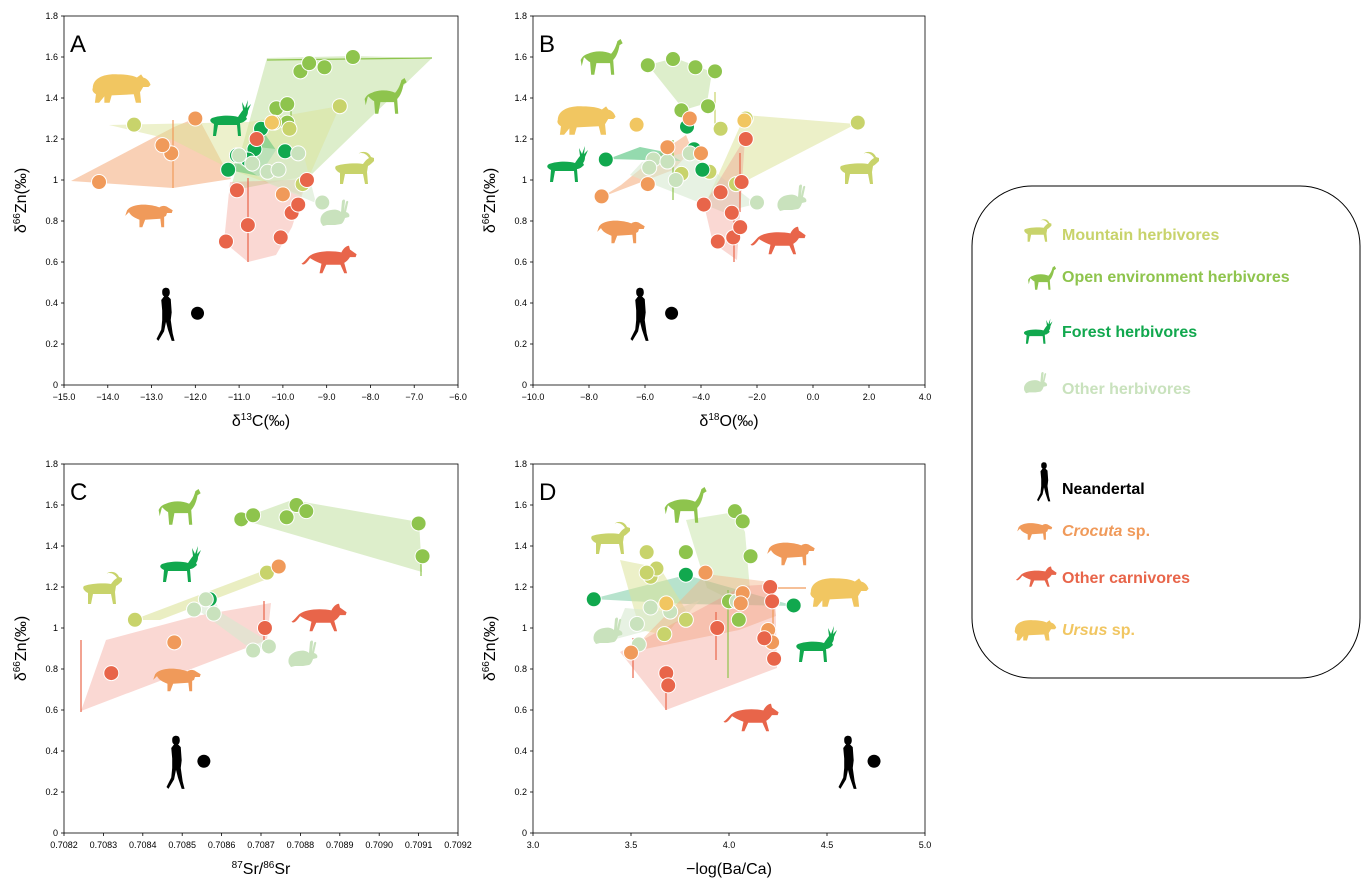 This screenshot has width=1362, height=882. Describe the element at coordinates (177, 680) in the screenshot. I see `hyena-icon` at that location.